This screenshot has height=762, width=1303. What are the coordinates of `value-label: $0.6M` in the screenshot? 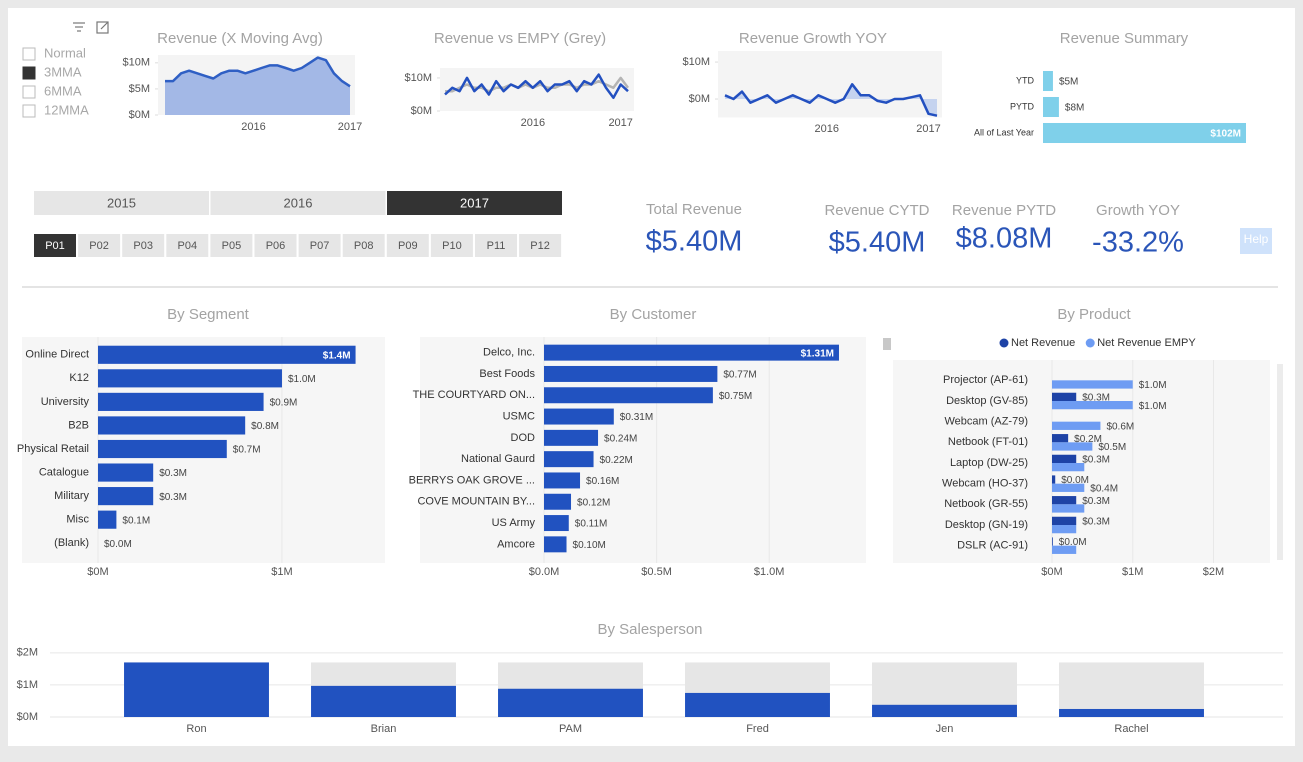 It's located at (1120, 426).